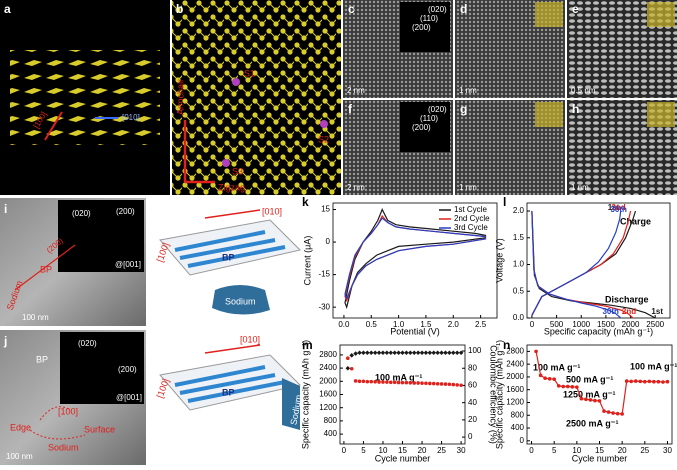 The height and width of the screenshot is (470, 677). Describe the element at coordinates (35, 317) in the screenshot. I see `scale-bar: 100 nm` at that location.